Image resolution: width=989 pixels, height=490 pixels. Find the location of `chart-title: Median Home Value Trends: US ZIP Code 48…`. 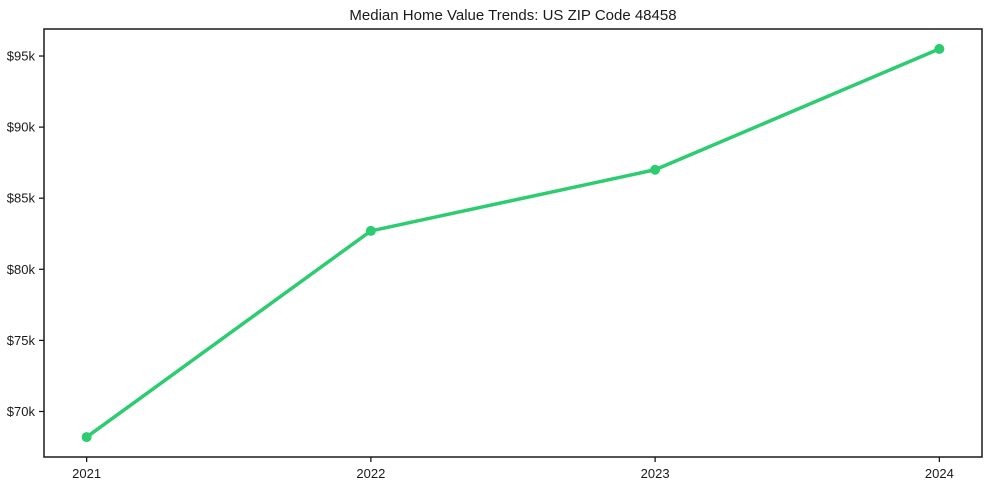

chart-title: Median Home Value Trends: US ZIP Code 48… is located at coordinates (513, 15).